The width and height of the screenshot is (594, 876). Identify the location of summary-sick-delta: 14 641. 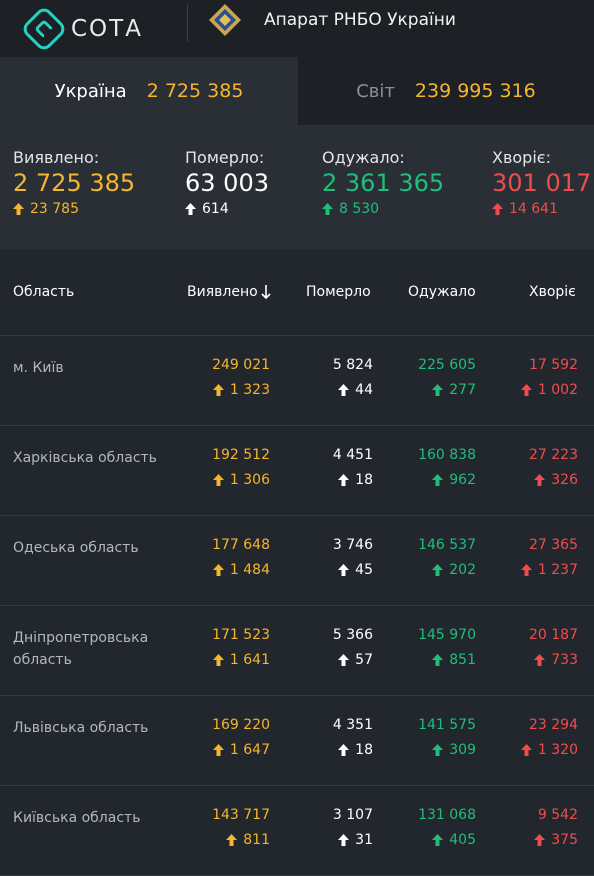
(541, 209).